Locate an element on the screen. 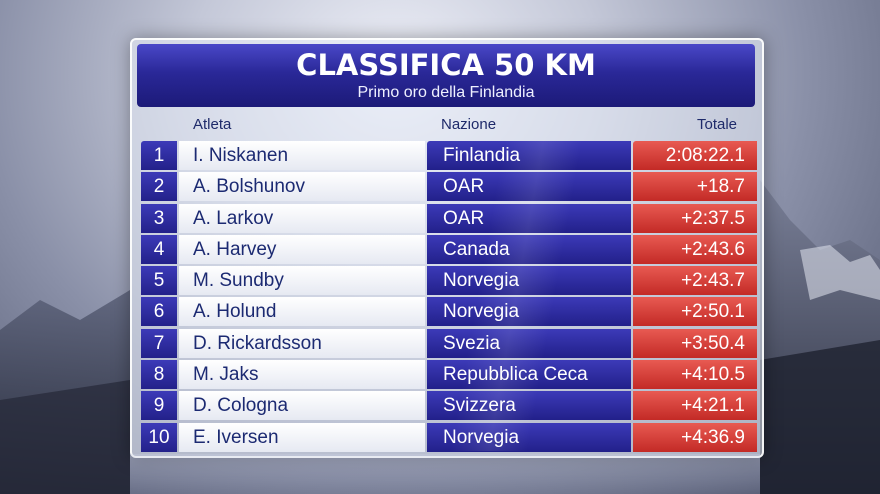  total-cell: +2:50.1 is located at coordinates (695, 312).